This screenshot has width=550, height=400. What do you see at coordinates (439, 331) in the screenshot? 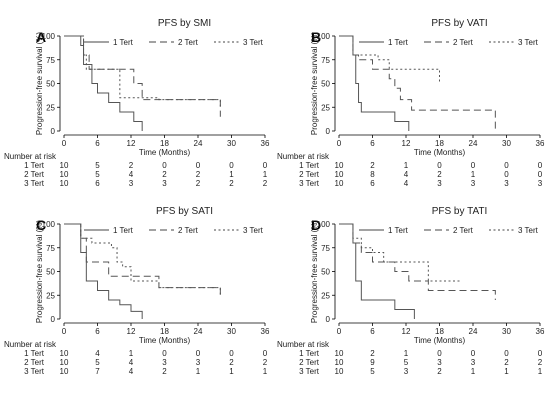
I see `x-tick-label: 18` at bounding box center [439, 331].